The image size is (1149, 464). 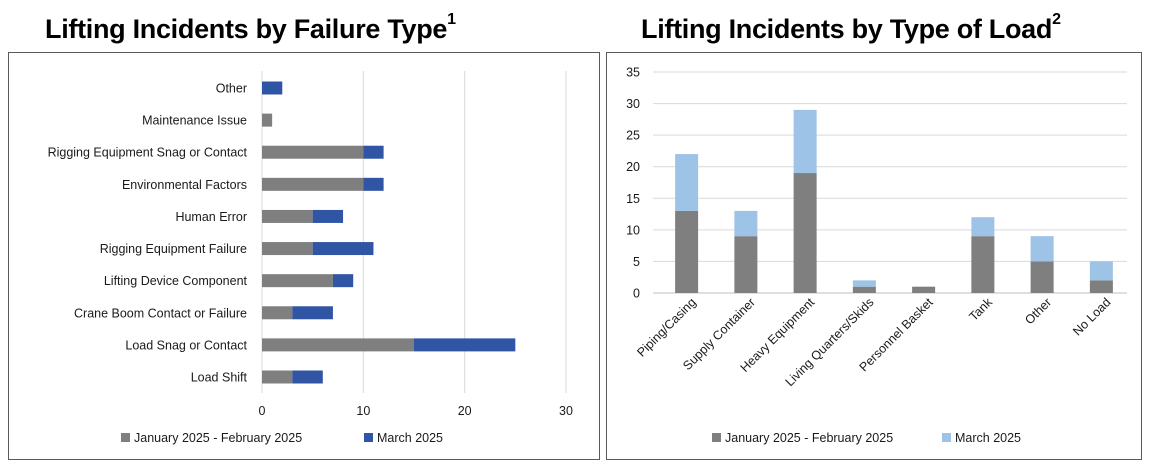 What do you see at coordinates (184, 185) in the screenshot?
I see `category-label-environmental-factors: Environmental Factors` at bounding box center [184, 185].